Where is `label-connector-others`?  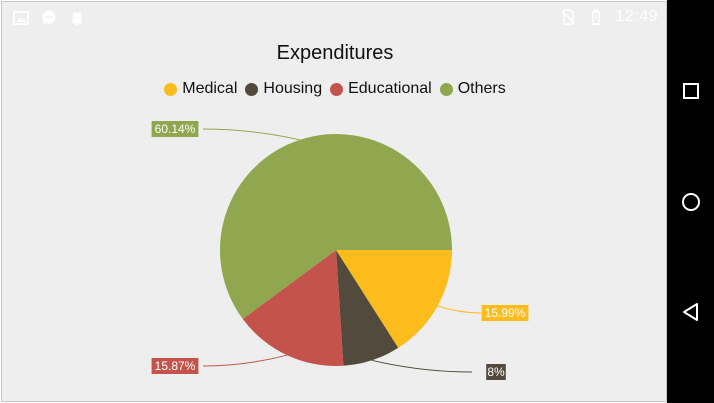 label-connector-others is located at coordinates (251, 134).